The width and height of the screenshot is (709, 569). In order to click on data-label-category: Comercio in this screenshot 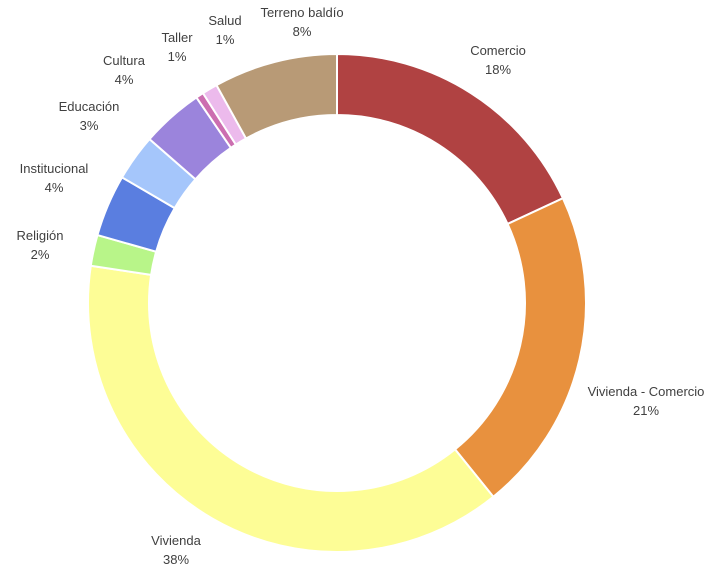, I will do `click(498, 50)`.